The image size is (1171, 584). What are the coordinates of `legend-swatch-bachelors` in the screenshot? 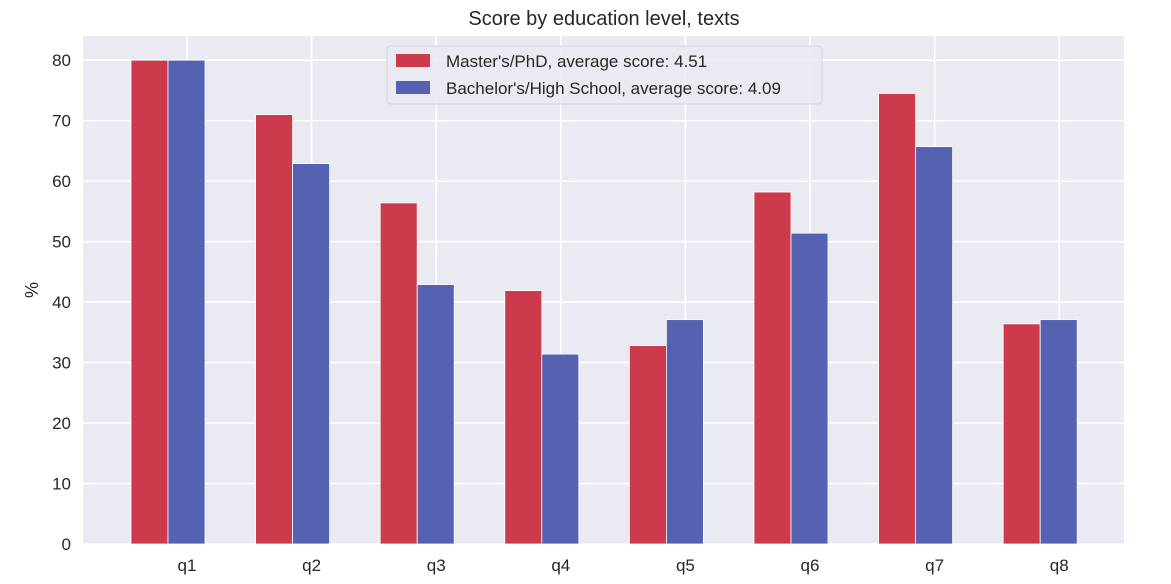 It's located at (413, 87).